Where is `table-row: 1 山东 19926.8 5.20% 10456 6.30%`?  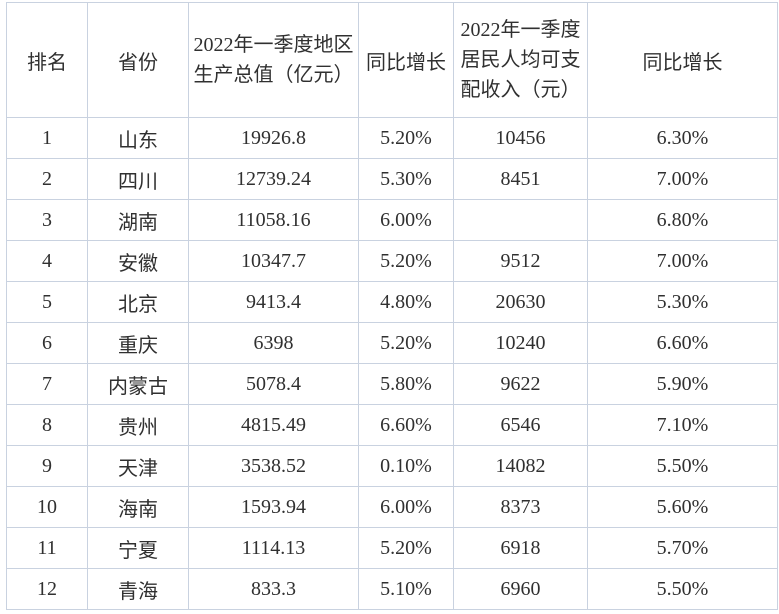
table-row: 1 山东 19926.8 5.20% 10456 6.30% is located at coordinates (392, 138).